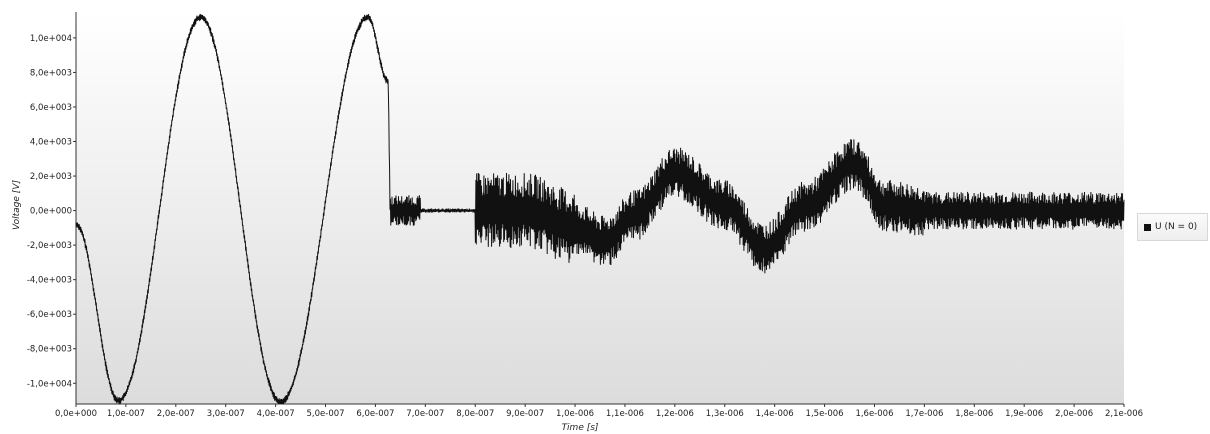 The height and width of the screenshot is (434, 1210). I want to click on y-tick-label: -4,0e+003, so click(49, 281).